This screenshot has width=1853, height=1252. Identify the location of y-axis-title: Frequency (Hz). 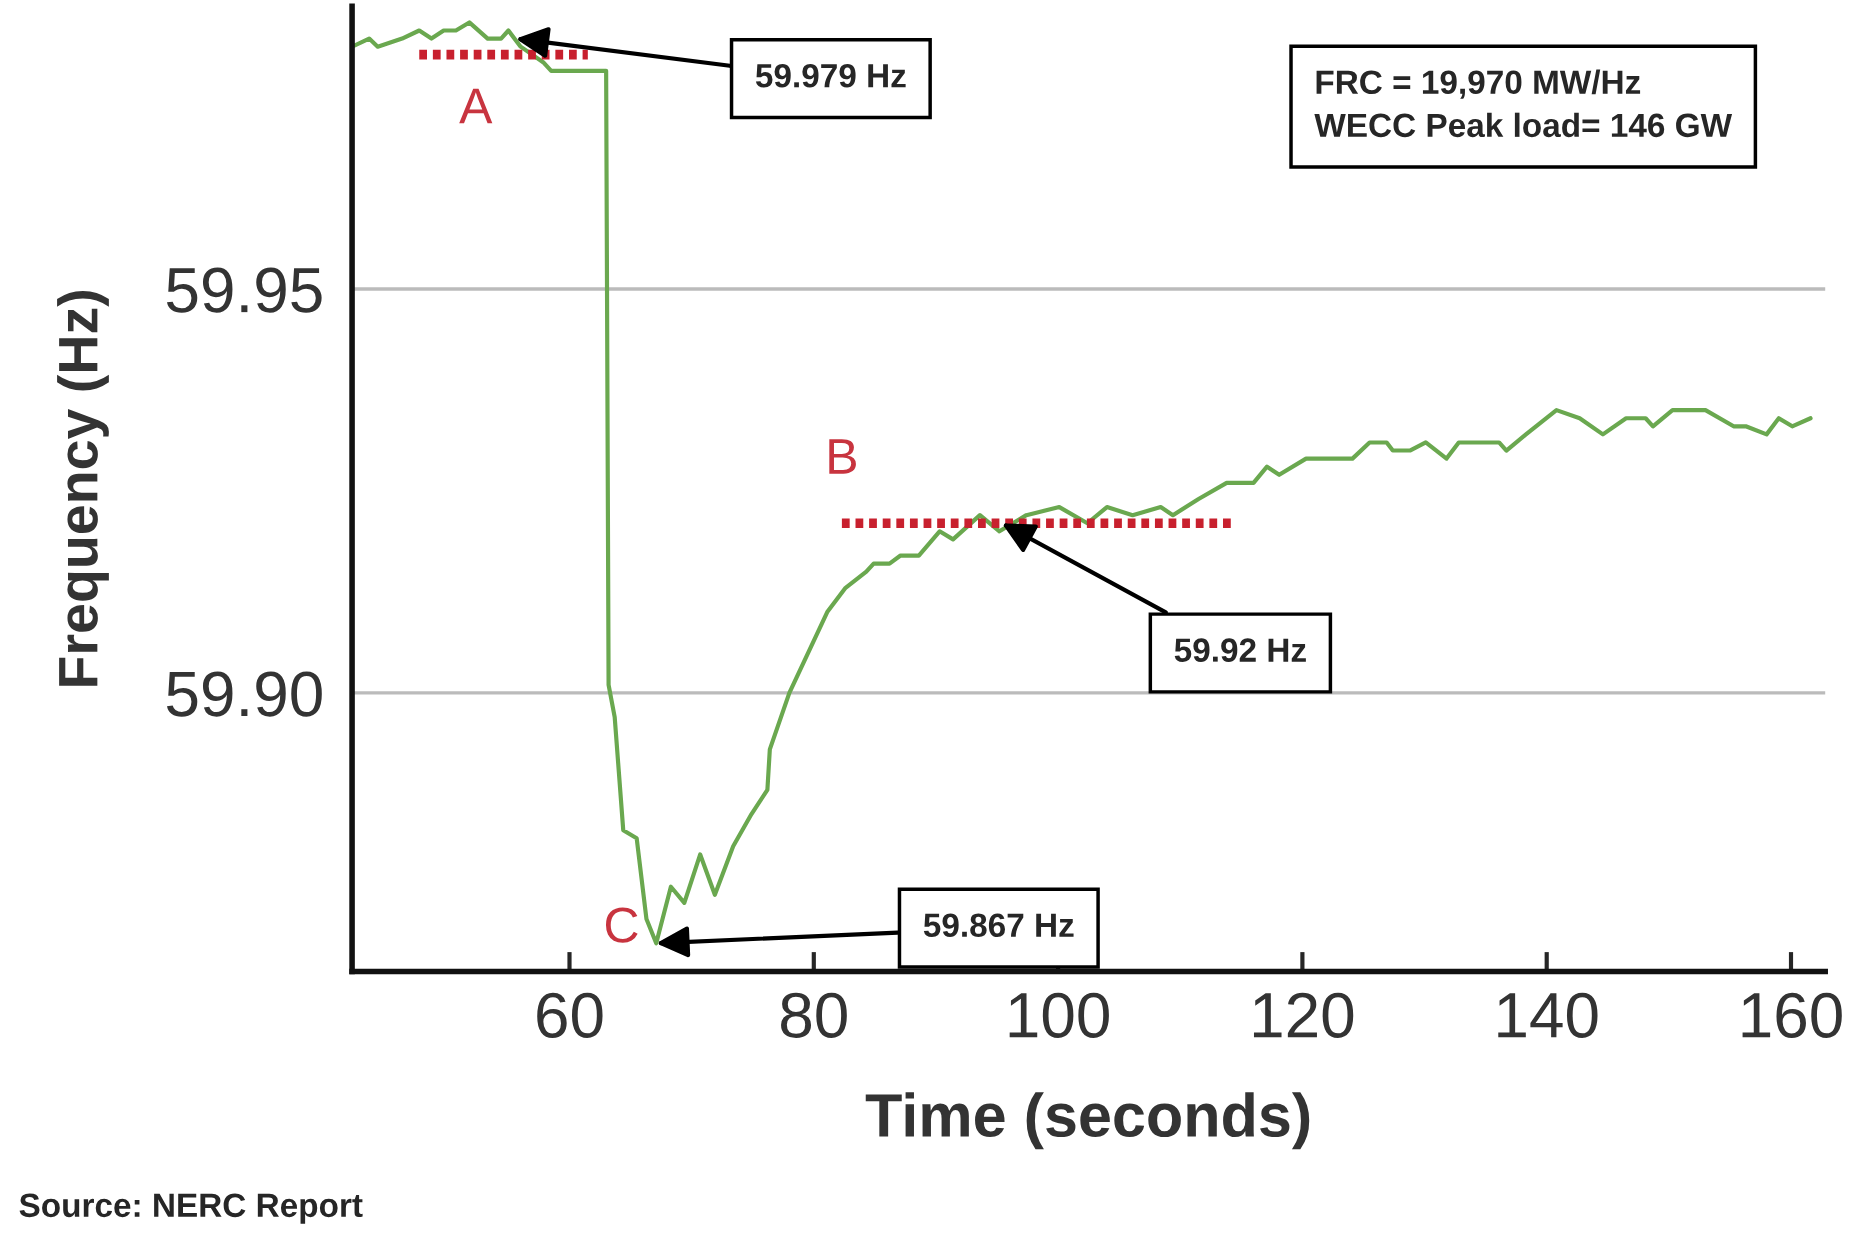
(83, 488).